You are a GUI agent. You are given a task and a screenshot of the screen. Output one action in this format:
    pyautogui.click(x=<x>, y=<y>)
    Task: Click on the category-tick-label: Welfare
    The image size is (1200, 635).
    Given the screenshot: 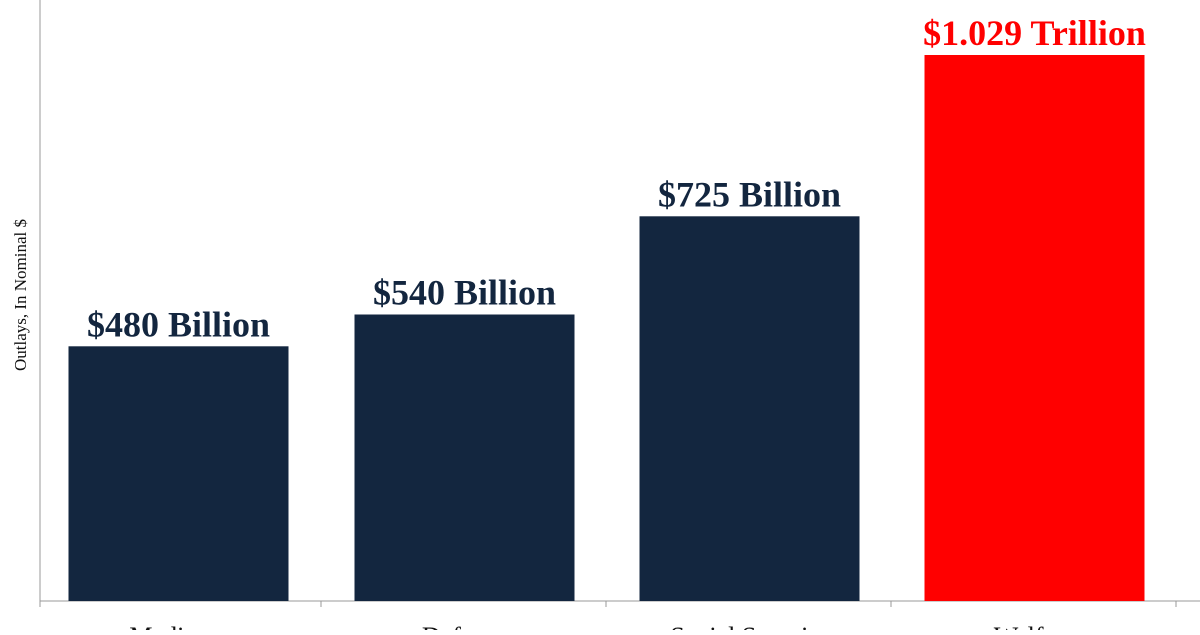 What is the action you would take?
    pyautogui.click(x=1035, y=626)
    